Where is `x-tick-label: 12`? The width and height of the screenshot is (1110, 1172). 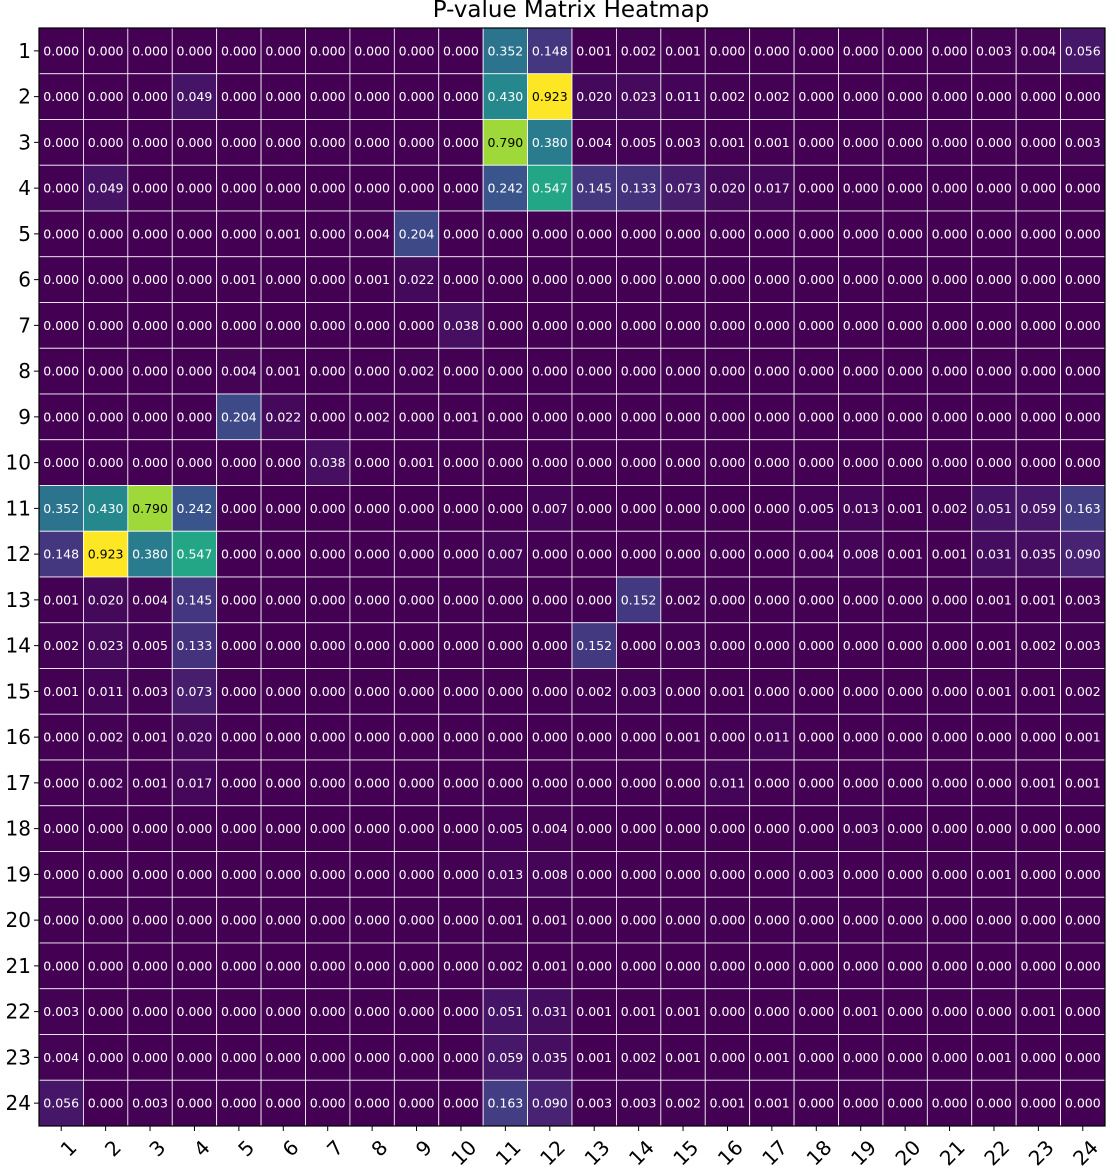 x-tick-label: 12 is located at coordinates (552, 1152).